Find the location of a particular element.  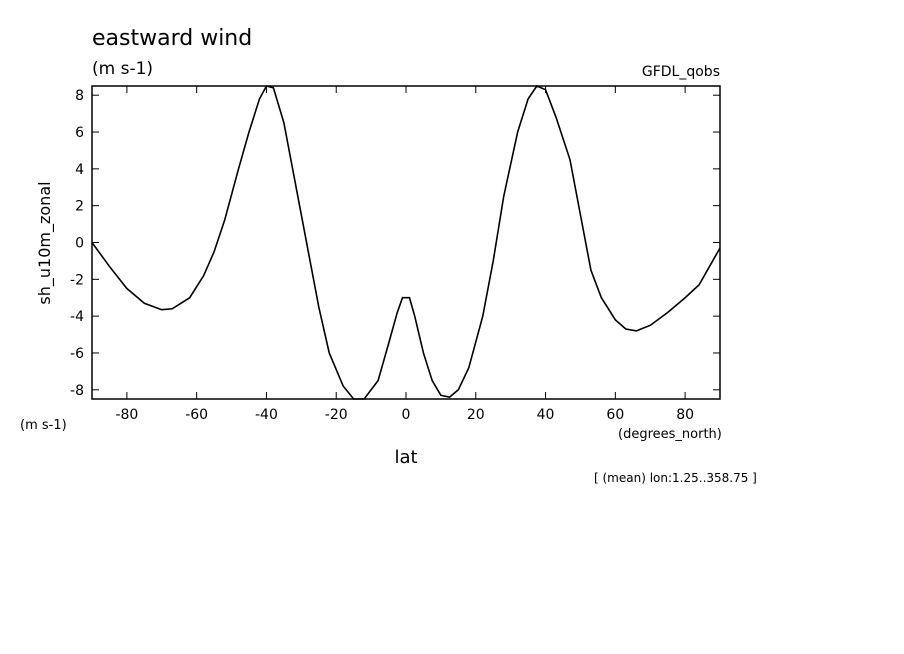

y-tick-label: -2 is located at coordinates (77, 280).